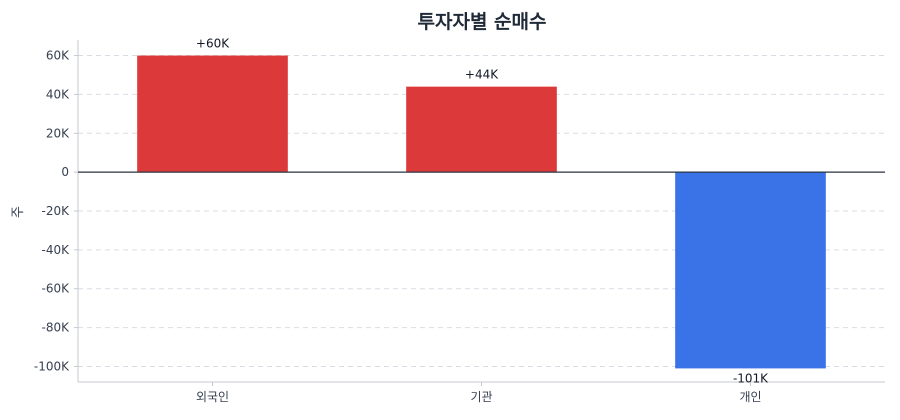 The image size is (900, 420). I want to click on y-tick-label: 20K, so click(58, 133).